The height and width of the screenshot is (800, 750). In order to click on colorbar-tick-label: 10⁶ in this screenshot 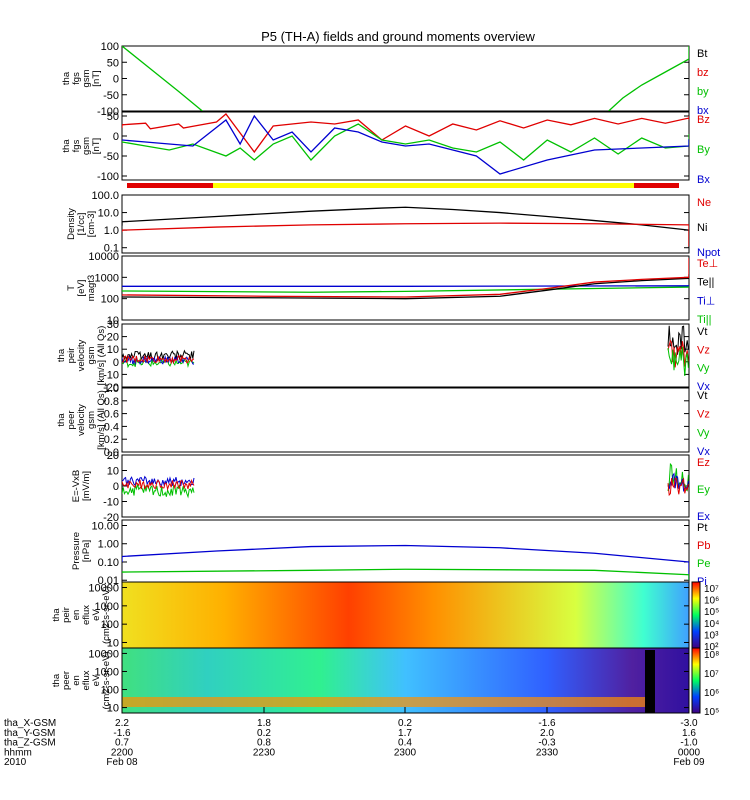, I will do `click(711, 693)`.